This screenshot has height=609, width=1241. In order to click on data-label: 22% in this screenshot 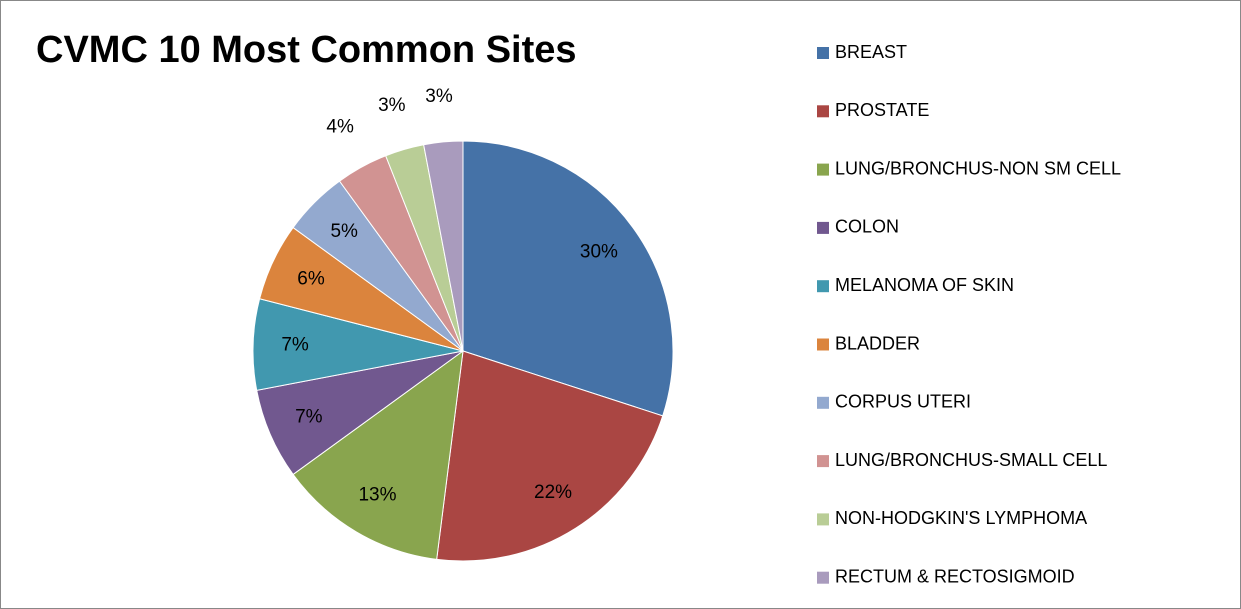, I will do `click(553, 492)`.